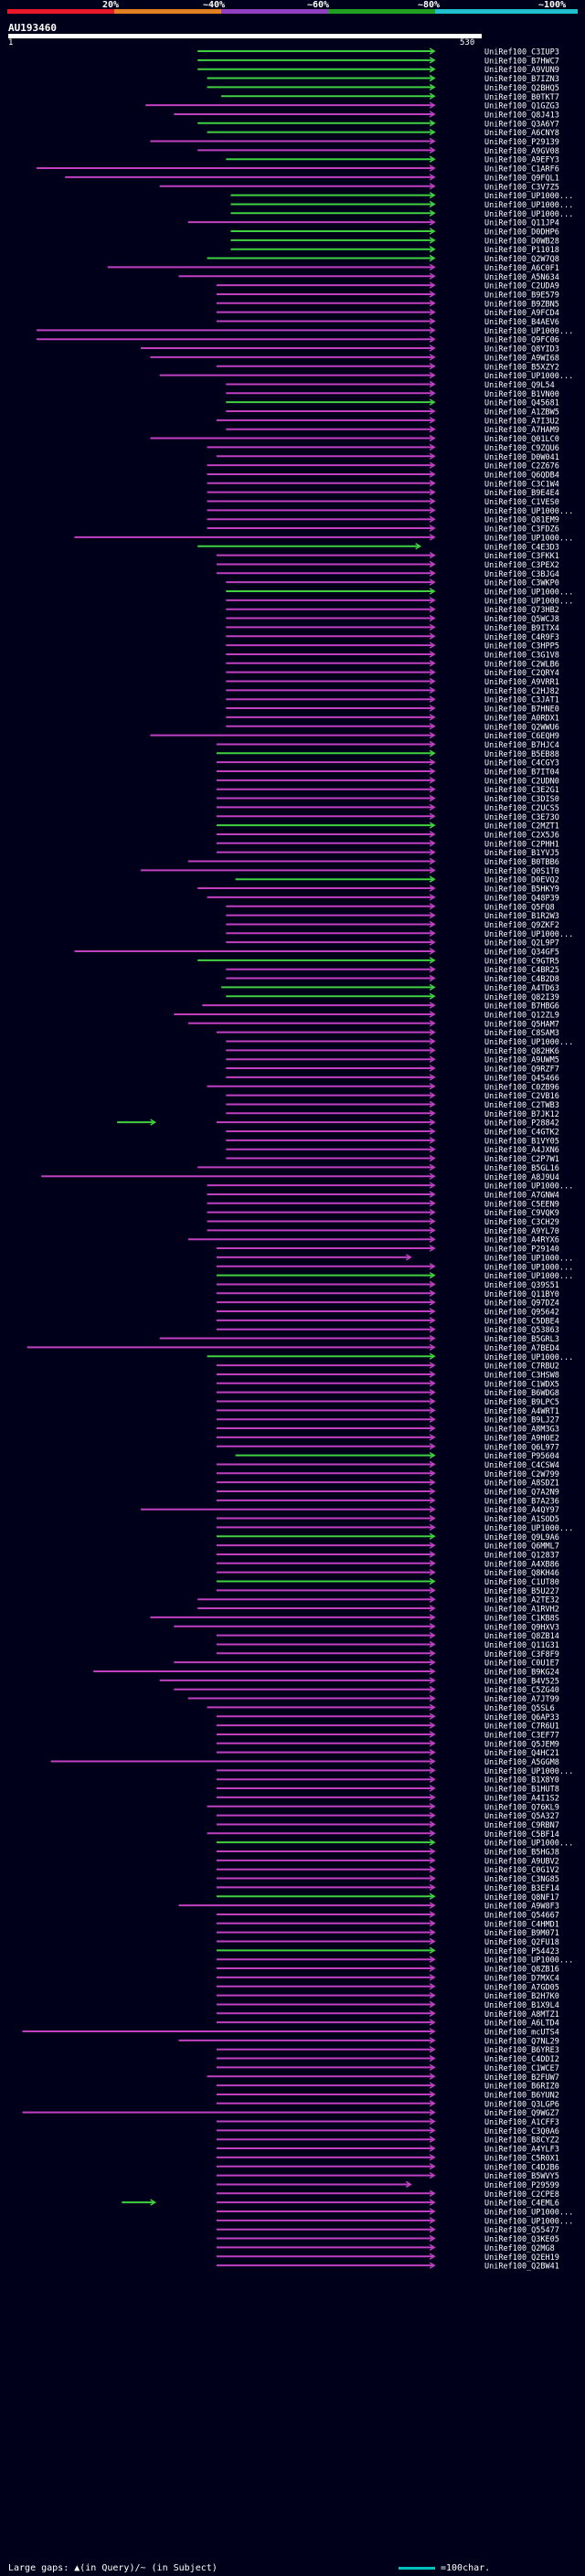 The width and height of the screenshot is (585, 2576). Describe the element at coordinates (355, 1618) in the screenshot. I see `hit-row: UniRef100_C1KB8S` at that location.